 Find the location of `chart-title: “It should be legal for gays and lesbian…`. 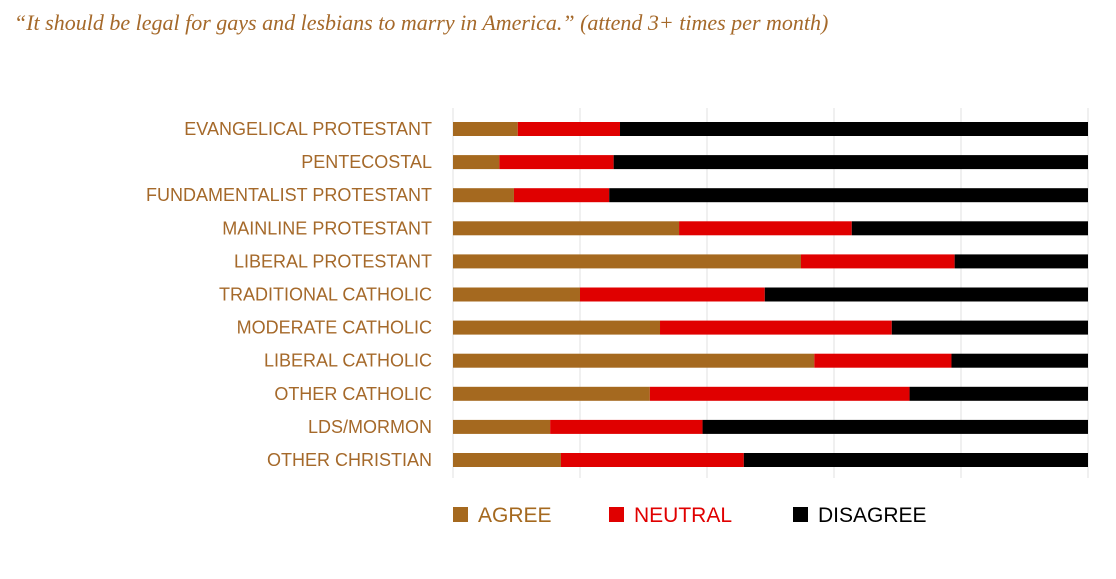

chart-title: “It should be legal for gays and lesbian… is located at coordinates (421, 22).